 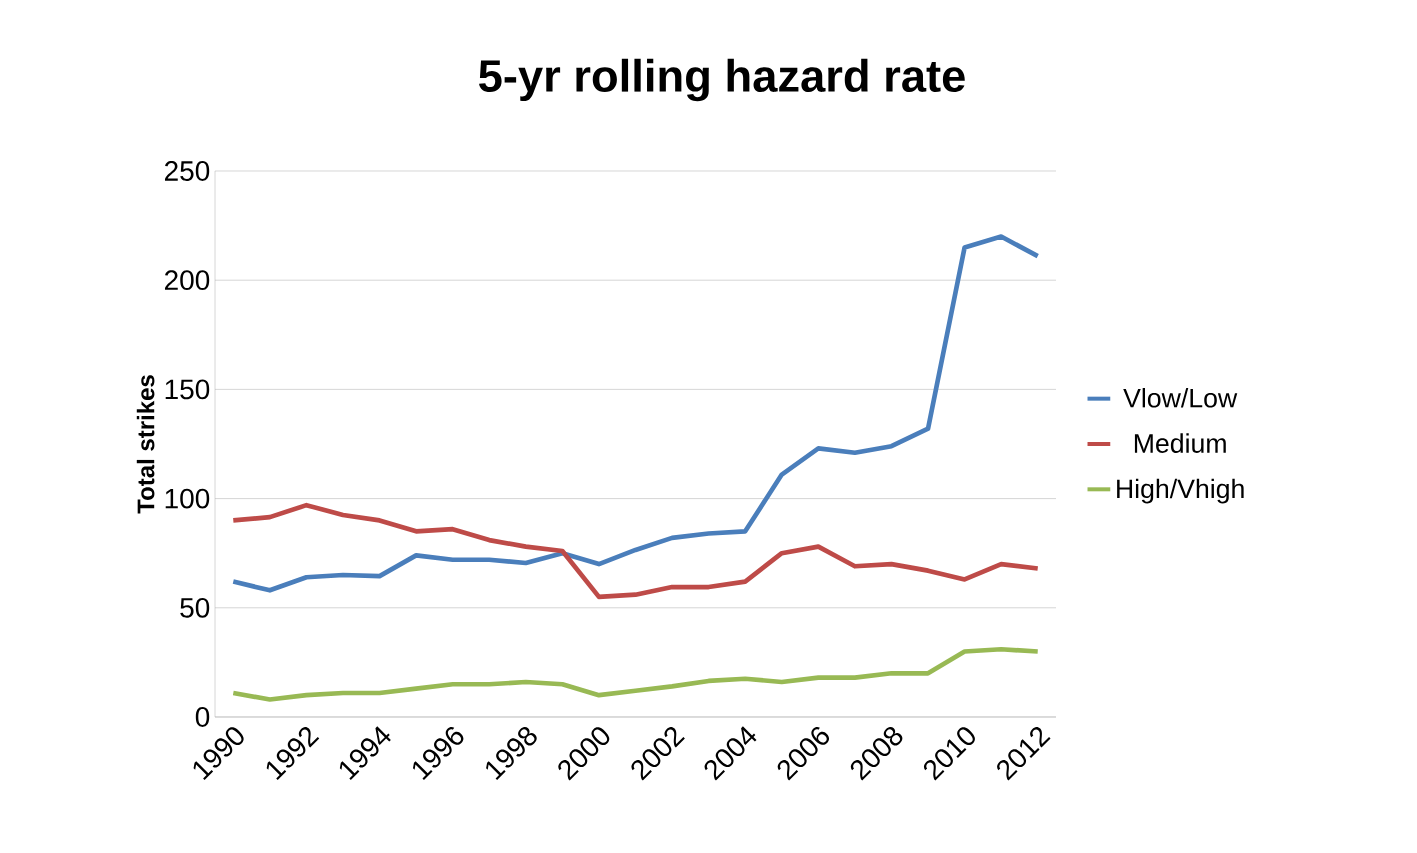 What do you see at coordinates (187, 498) in the screenshot?
I see `y-tick-label: 100` at bounding box center [187, 498].